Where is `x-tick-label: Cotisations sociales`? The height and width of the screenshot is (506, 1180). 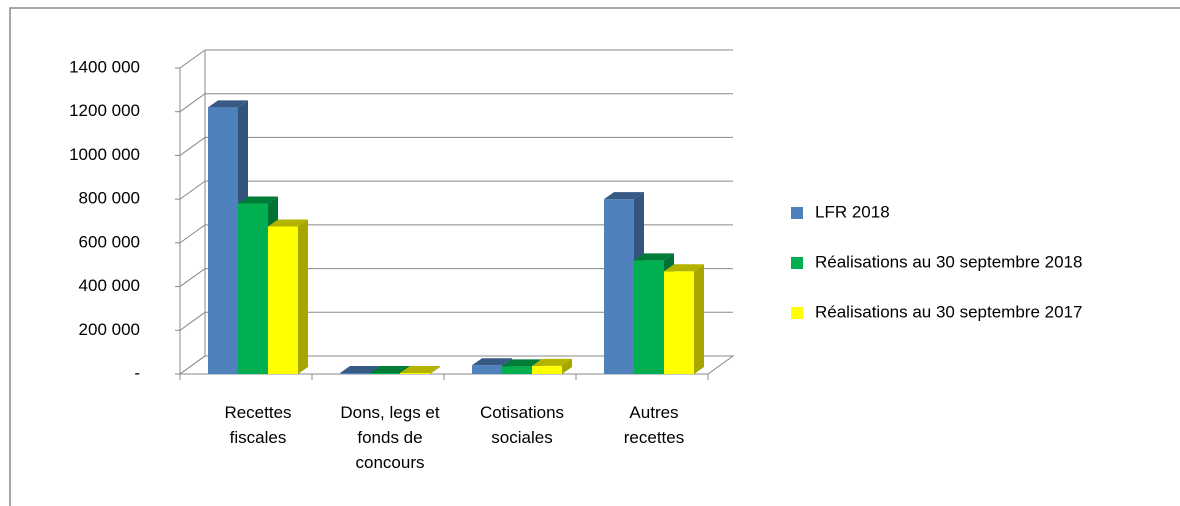 x-tick-label: Cotisations sociales is located at coordinates (522, 425).